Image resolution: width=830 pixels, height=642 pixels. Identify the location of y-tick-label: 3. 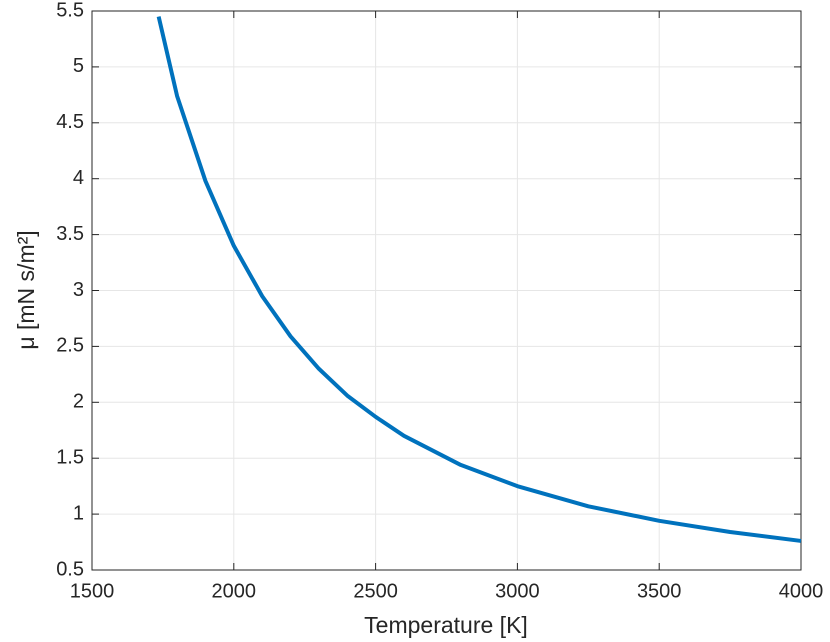
(78, 290).